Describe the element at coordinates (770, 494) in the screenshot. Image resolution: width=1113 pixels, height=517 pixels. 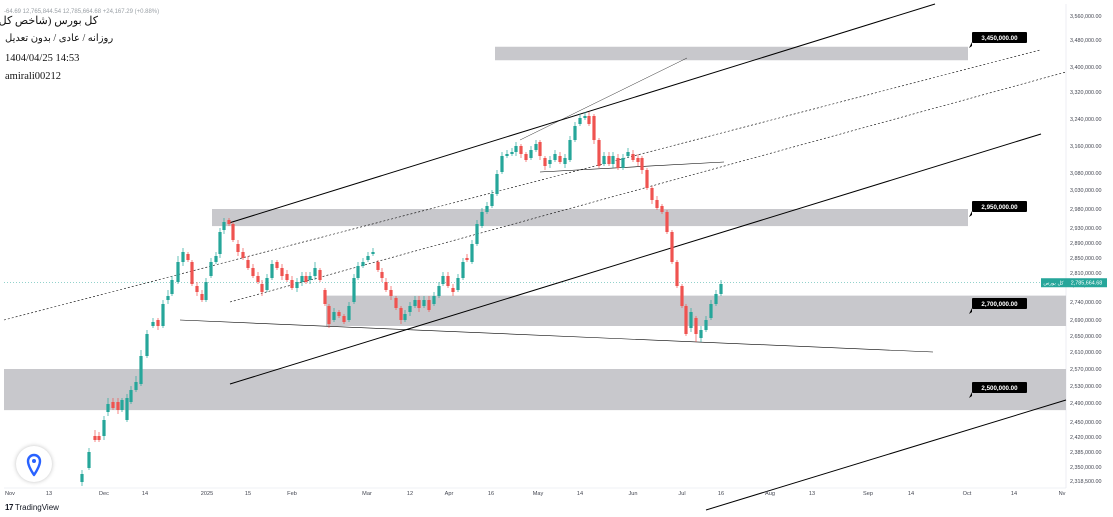
I see `x-tick-label: Aug` at that location.